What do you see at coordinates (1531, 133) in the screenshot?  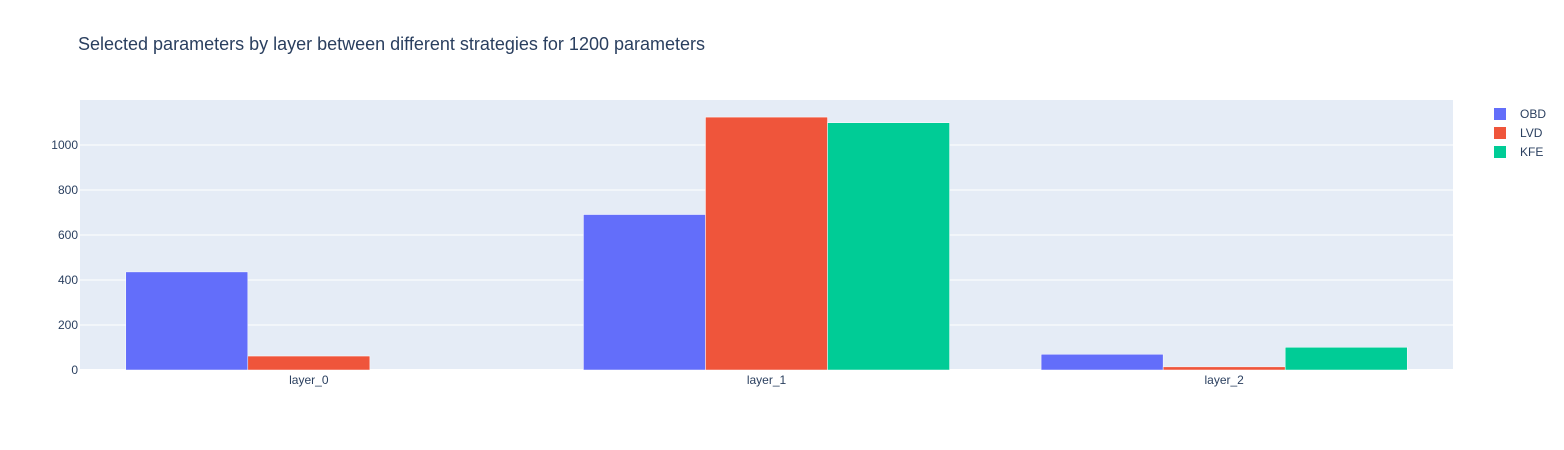 I see `legend-label: LVD` at bounding box center [1531, 133].